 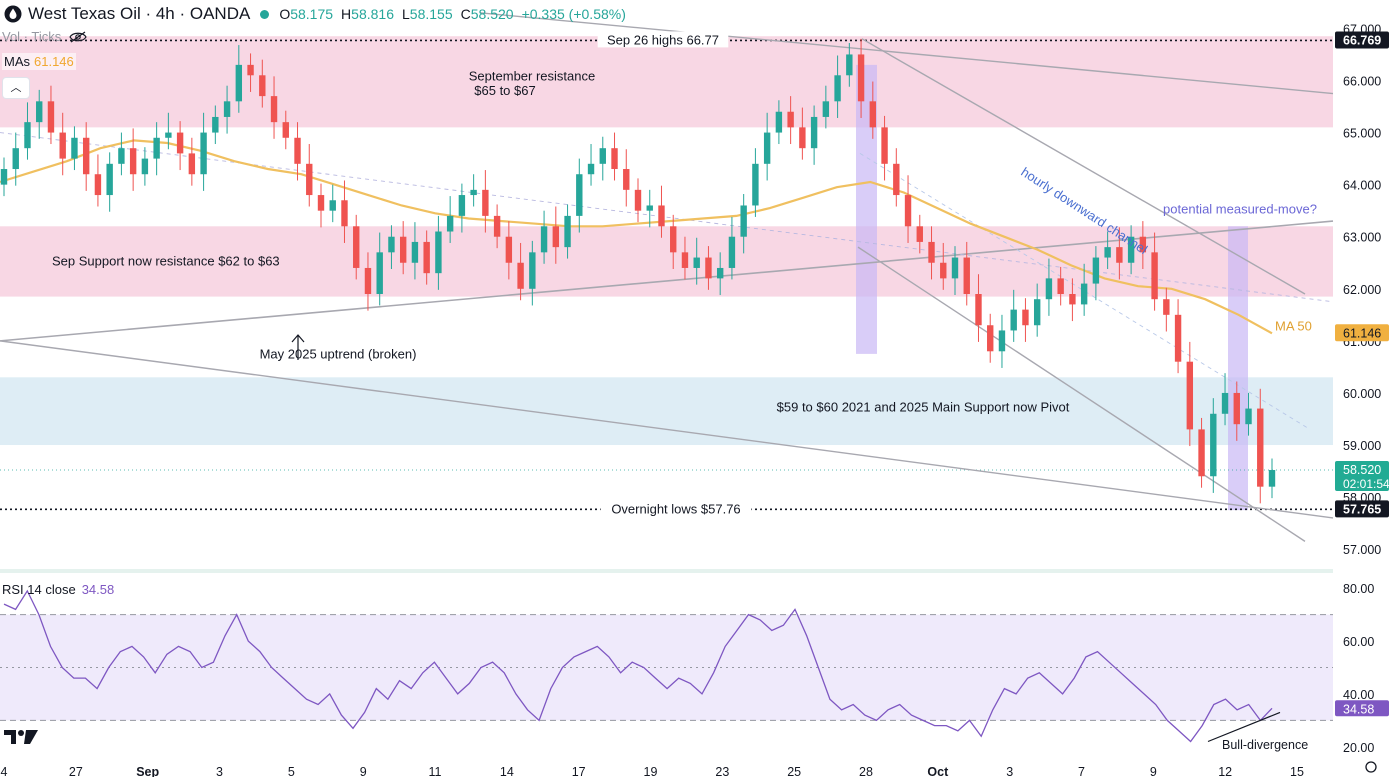 What do you see at coordinates (32, 36) in the screenshot?
I see `volume-label: Vol · Ticks` at bounding box center [32, 36].